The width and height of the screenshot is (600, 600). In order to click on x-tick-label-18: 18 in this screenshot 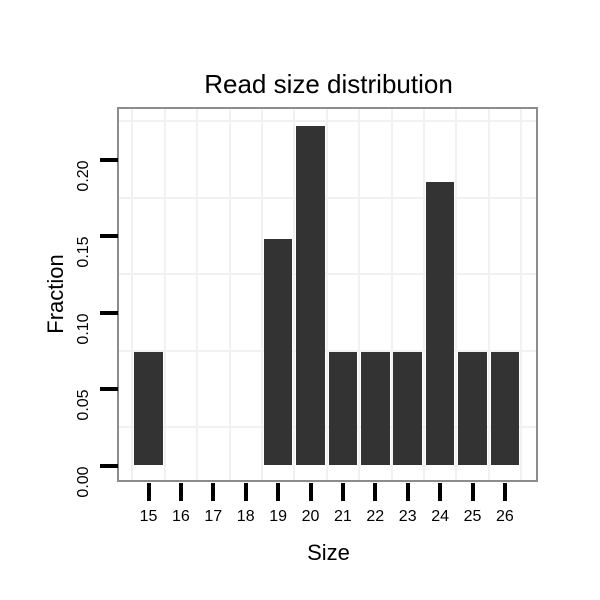, I will do `click(245, 516)`.